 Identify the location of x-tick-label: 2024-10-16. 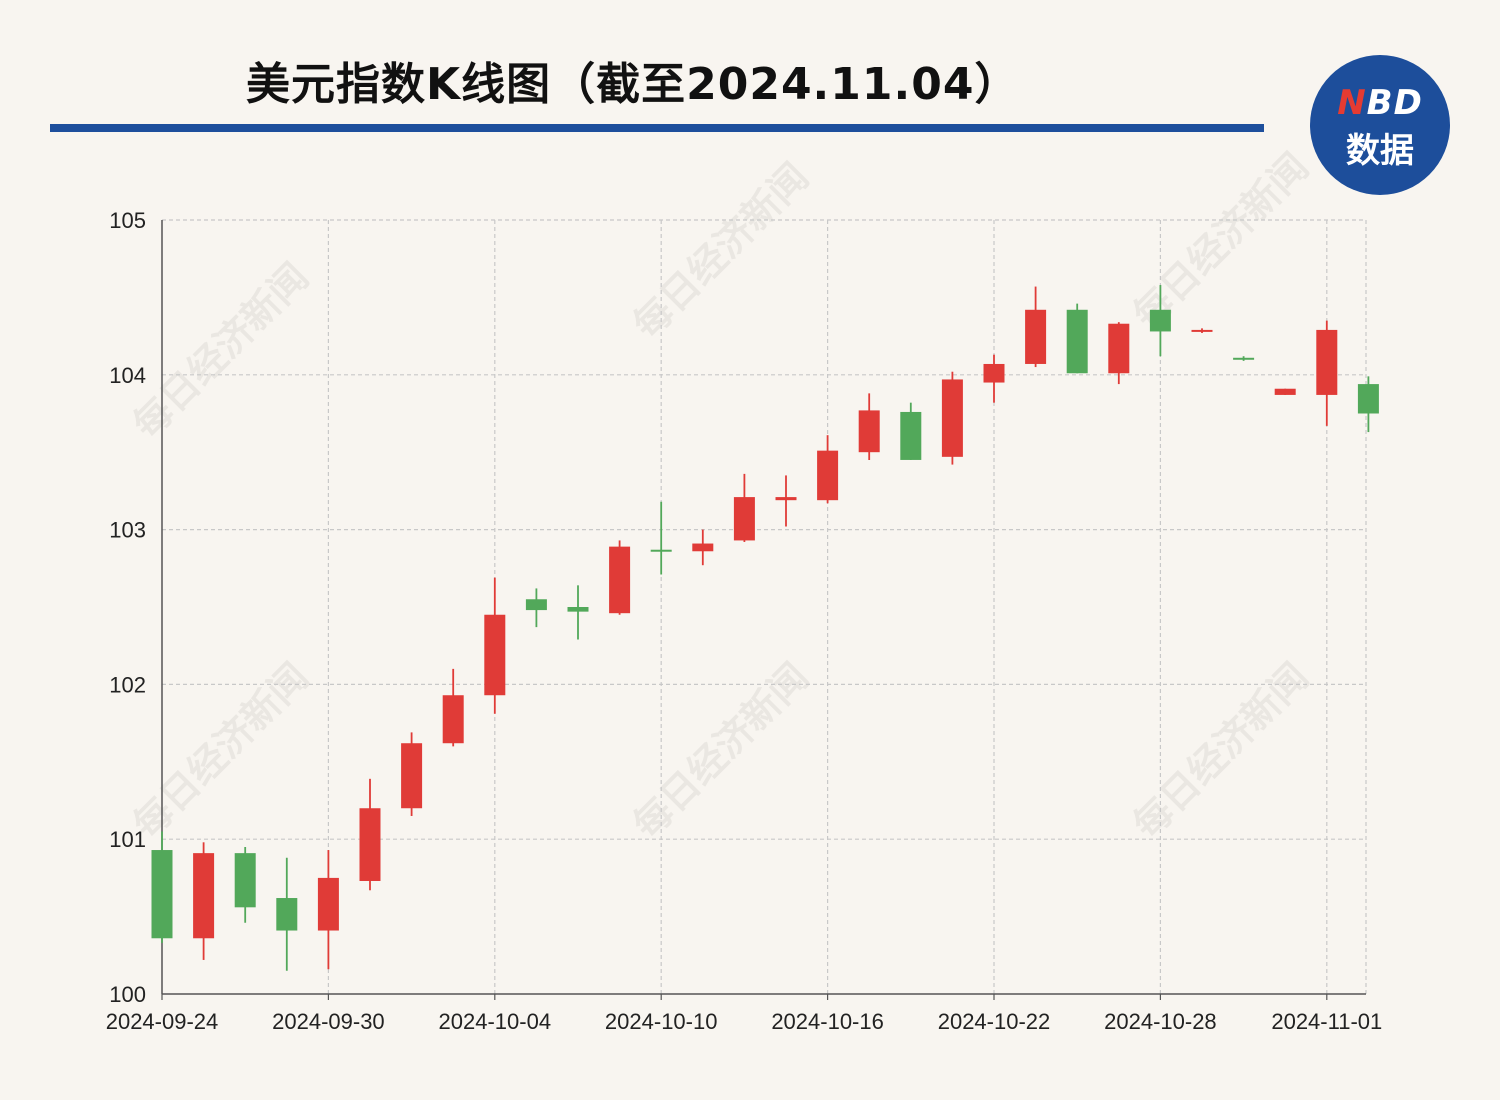
(827, 1021).